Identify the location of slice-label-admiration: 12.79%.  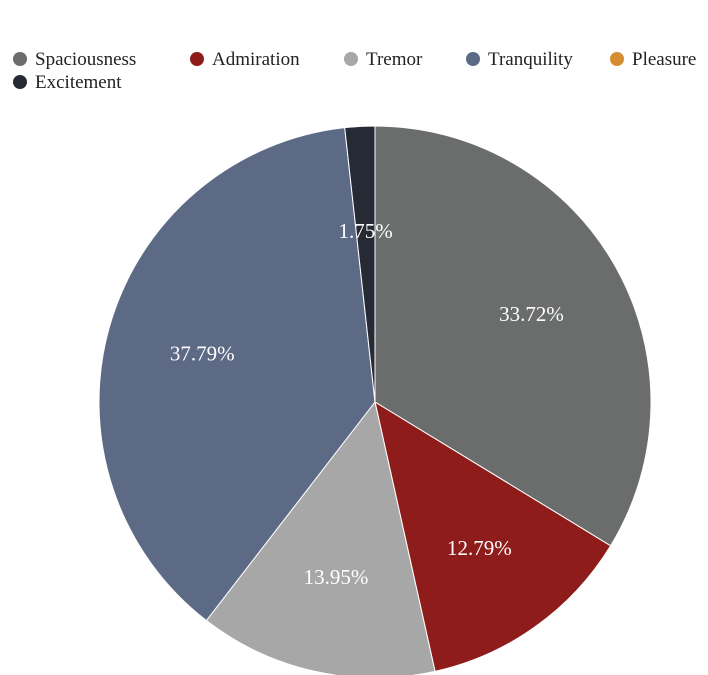
(479, 548).